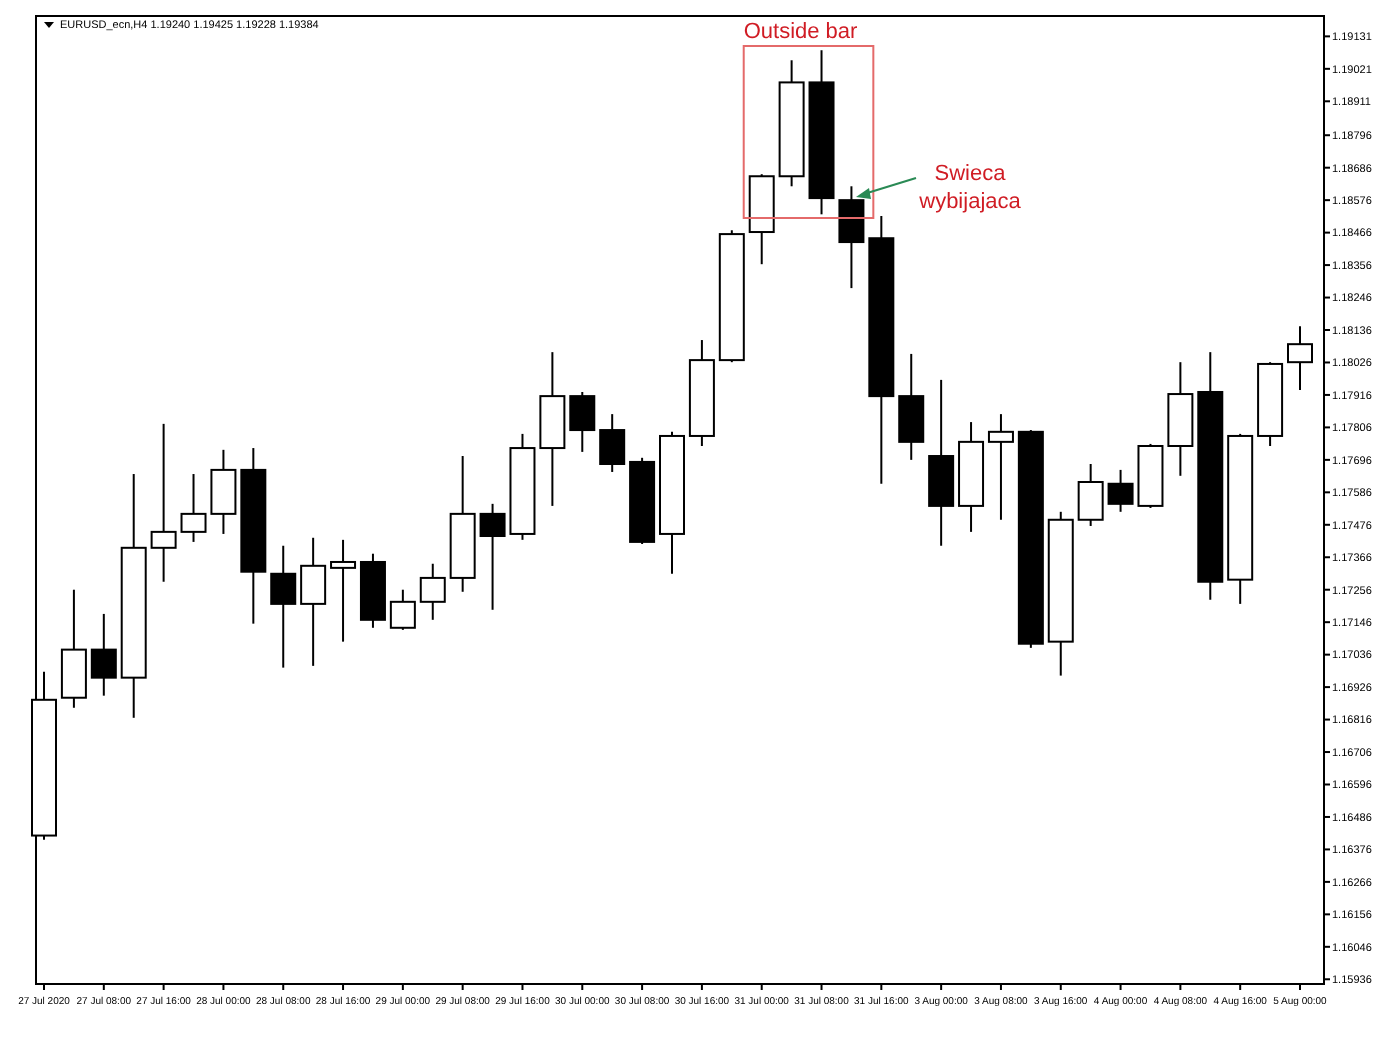 The height and width of the screenshot is (1058, 1400). What do you see at coordinates (801, 32) in the screenshot?
I see `annotation: Outside bar` at bounding box center [801, 32].